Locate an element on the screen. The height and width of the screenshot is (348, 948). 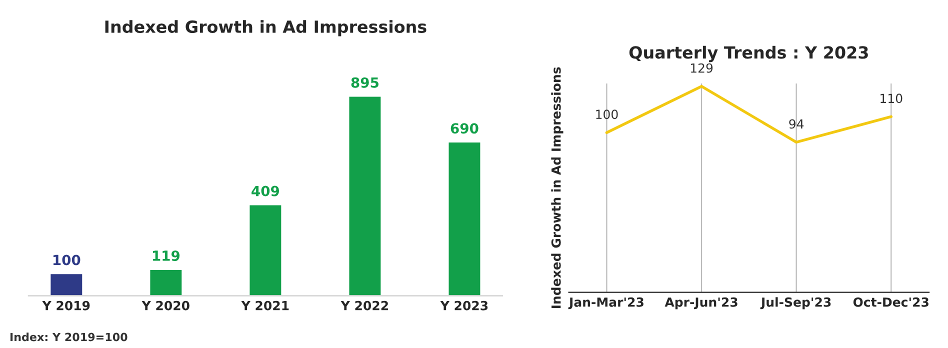
data-label: 119 is located at coordinates (166, 255).